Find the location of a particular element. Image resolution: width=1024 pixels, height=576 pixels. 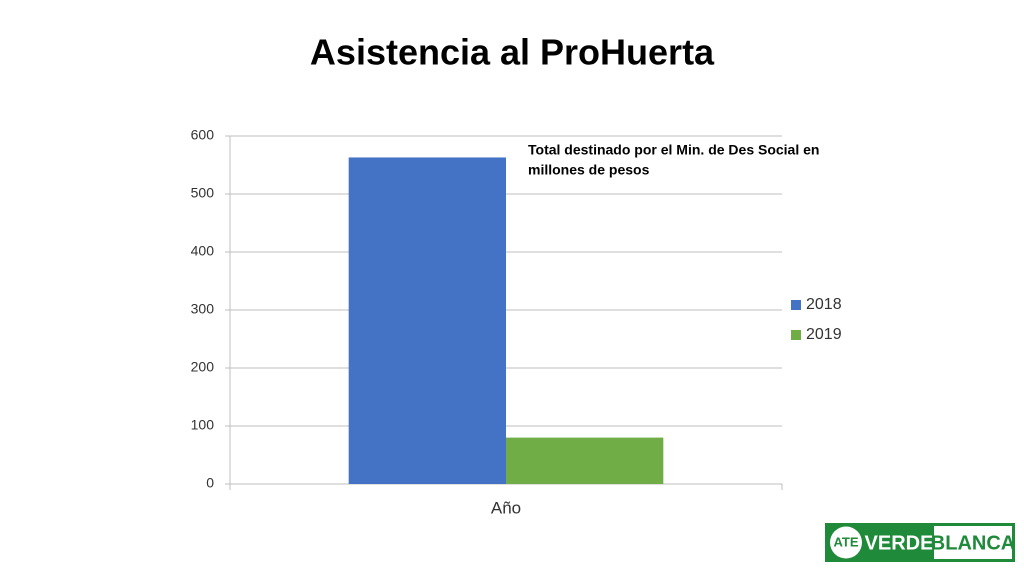

logo-emblem: ATE is located at coordinates (845, 541).